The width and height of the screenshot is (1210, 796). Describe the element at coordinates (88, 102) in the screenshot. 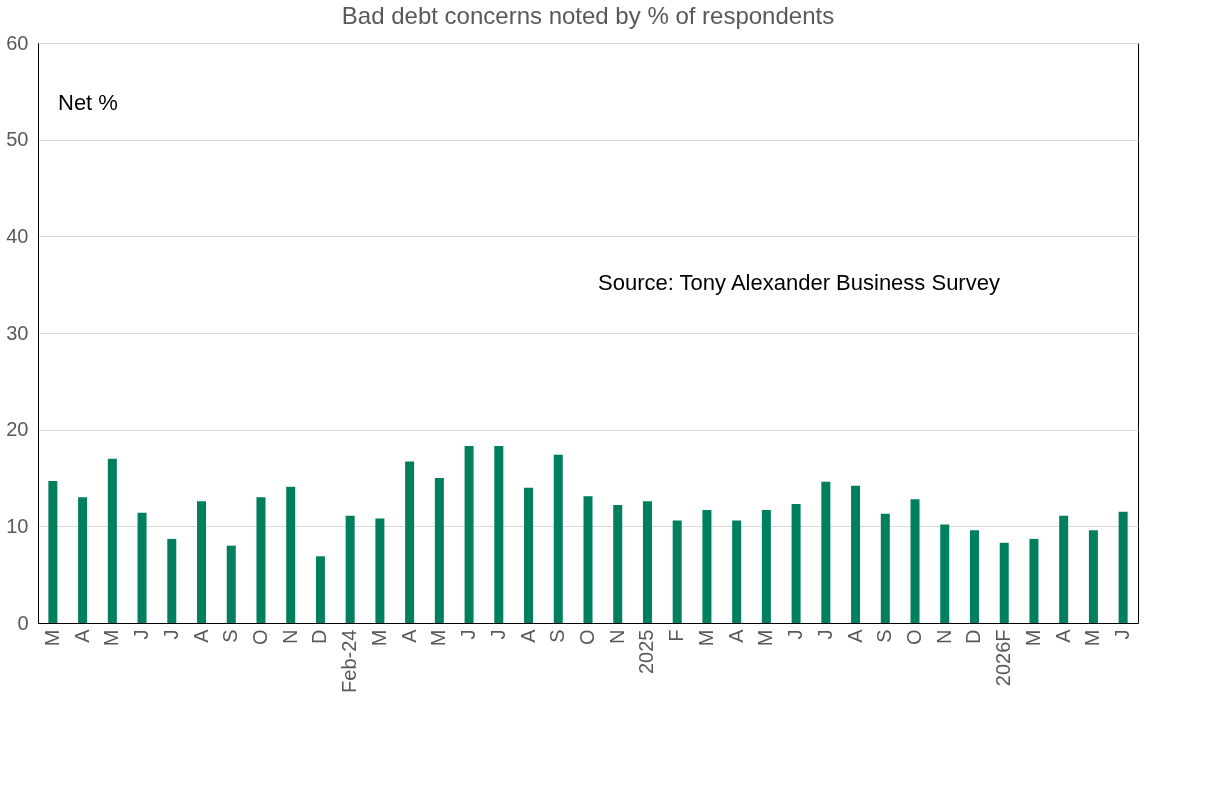

I see `annotation: Net %` at that location.